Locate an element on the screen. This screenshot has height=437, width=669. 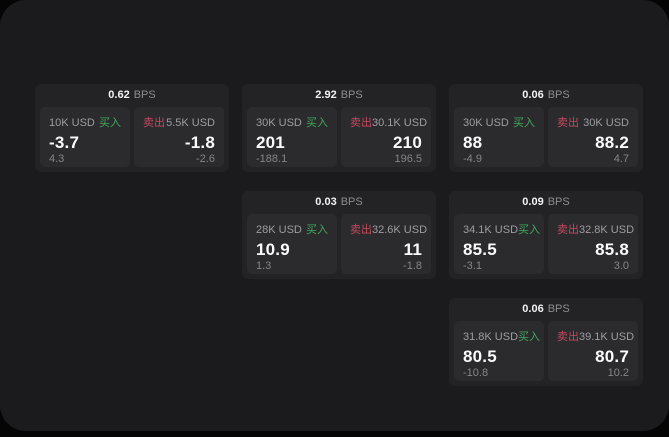
spread-value: 0.09 is located at coordinates (533, 202).